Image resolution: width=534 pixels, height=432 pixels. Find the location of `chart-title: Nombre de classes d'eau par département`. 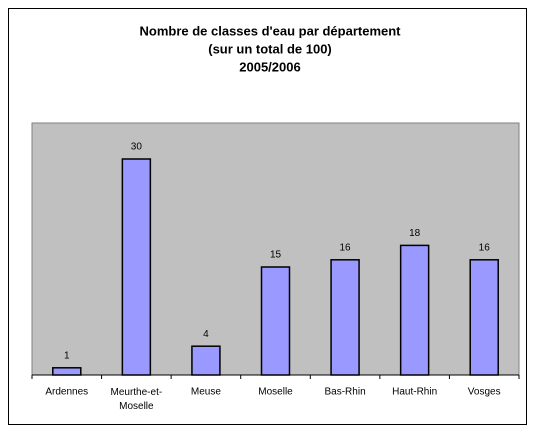

chart-title: Nombre de classes d'eau par département is located at coordinates (270, 30).